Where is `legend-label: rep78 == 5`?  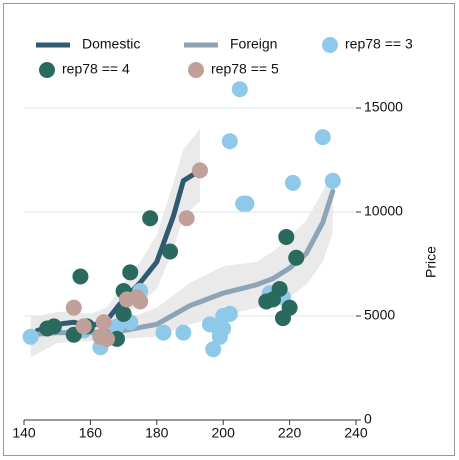 legend-label: rep78 == 5 is located at coordinates (245, 69).